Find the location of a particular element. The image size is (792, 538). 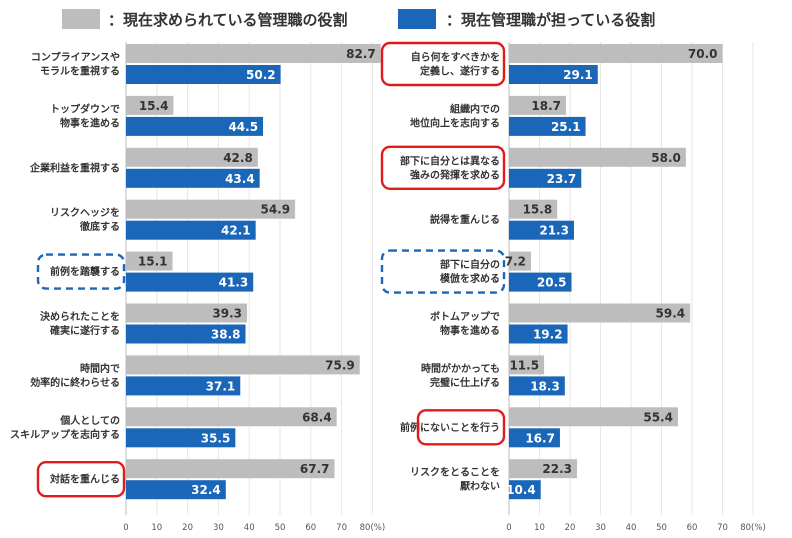

category-label: 時間内で効率的に終わらせる is located at coordinates (75, 375).